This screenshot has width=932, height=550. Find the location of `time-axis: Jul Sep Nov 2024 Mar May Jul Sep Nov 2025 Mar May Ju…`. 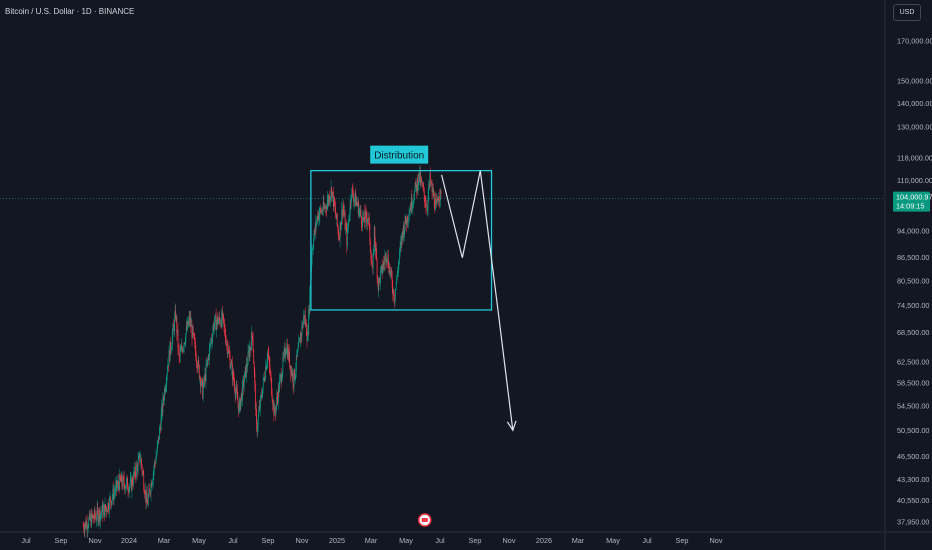

time-axis: Jul Sep Nov 2024 Mar May Jul Sep Nov 2025 Mar May Ju… is located at coordinates (371, 540).